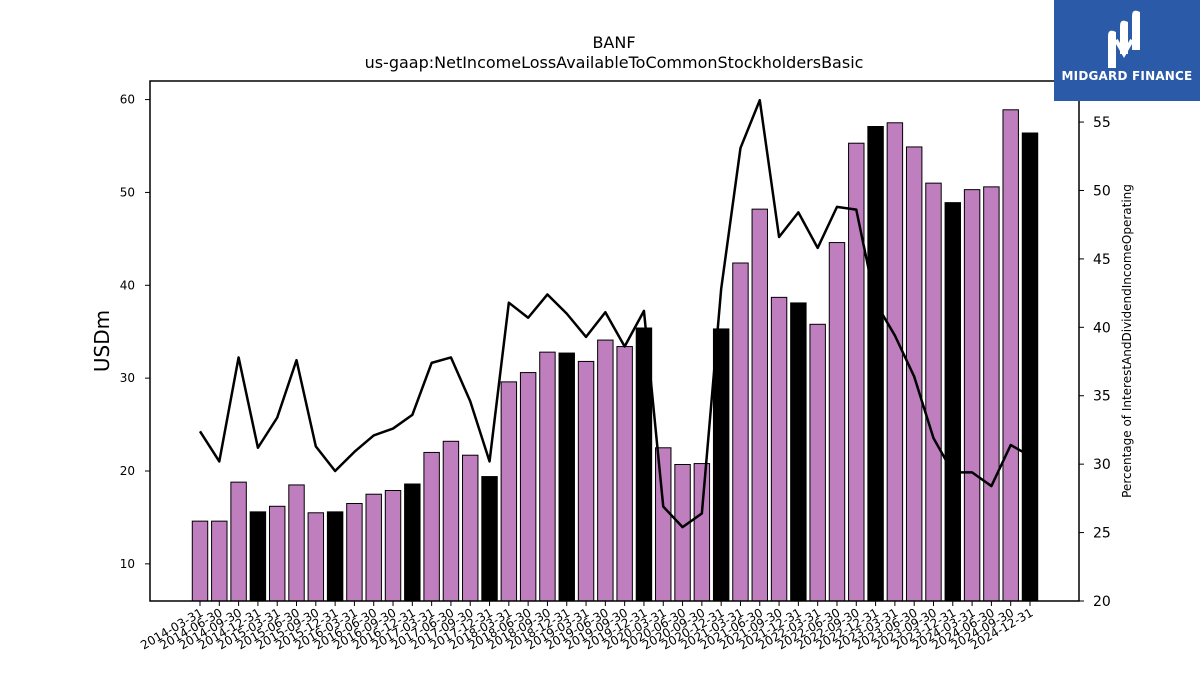 The image size is (1200, 675). Describe the element at coordinates (1102, 328) in the screenshot. I see `y-right-tick-label: 40` at that location.